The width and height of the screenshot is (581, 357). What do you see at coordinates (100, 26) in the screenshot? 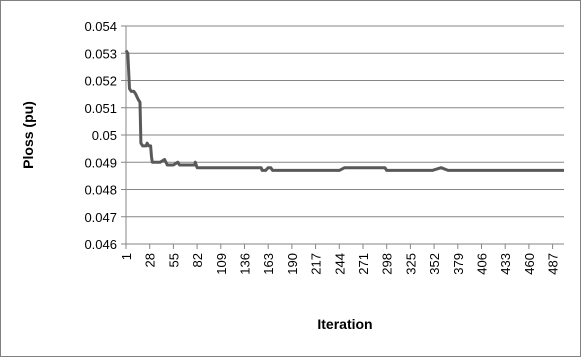
I see `y-tick-label: 0.054` at bounding box center [100, 26].